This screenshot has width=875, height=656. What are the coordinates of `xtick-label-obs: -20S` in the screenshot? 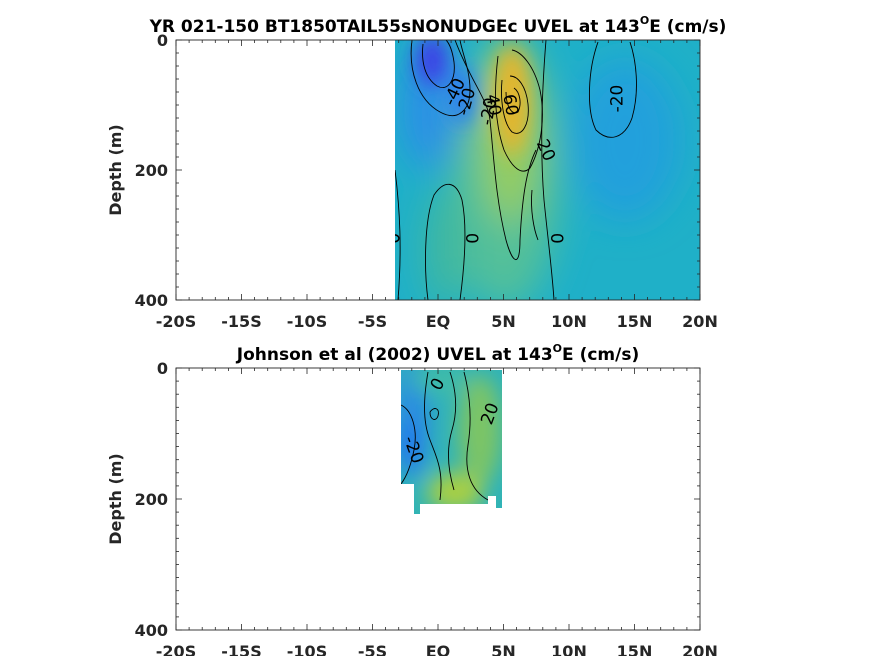 It's located at (176, 649).